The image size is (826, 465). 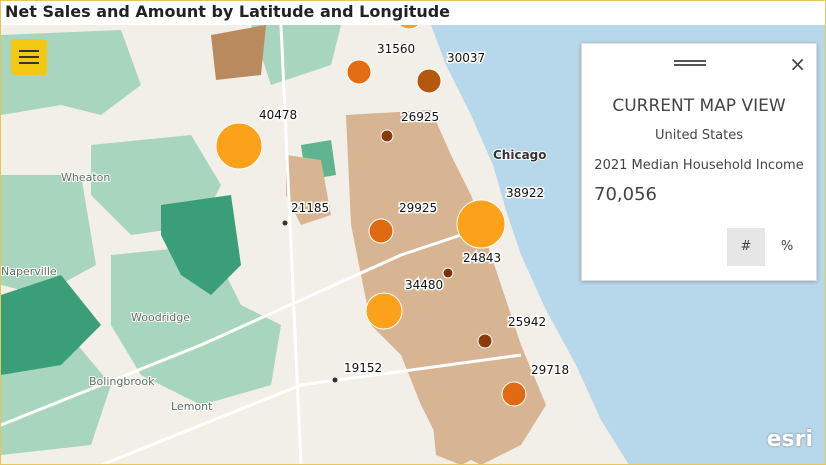 I want to click on bubble-label: 29718, so click(x=550, y=370).